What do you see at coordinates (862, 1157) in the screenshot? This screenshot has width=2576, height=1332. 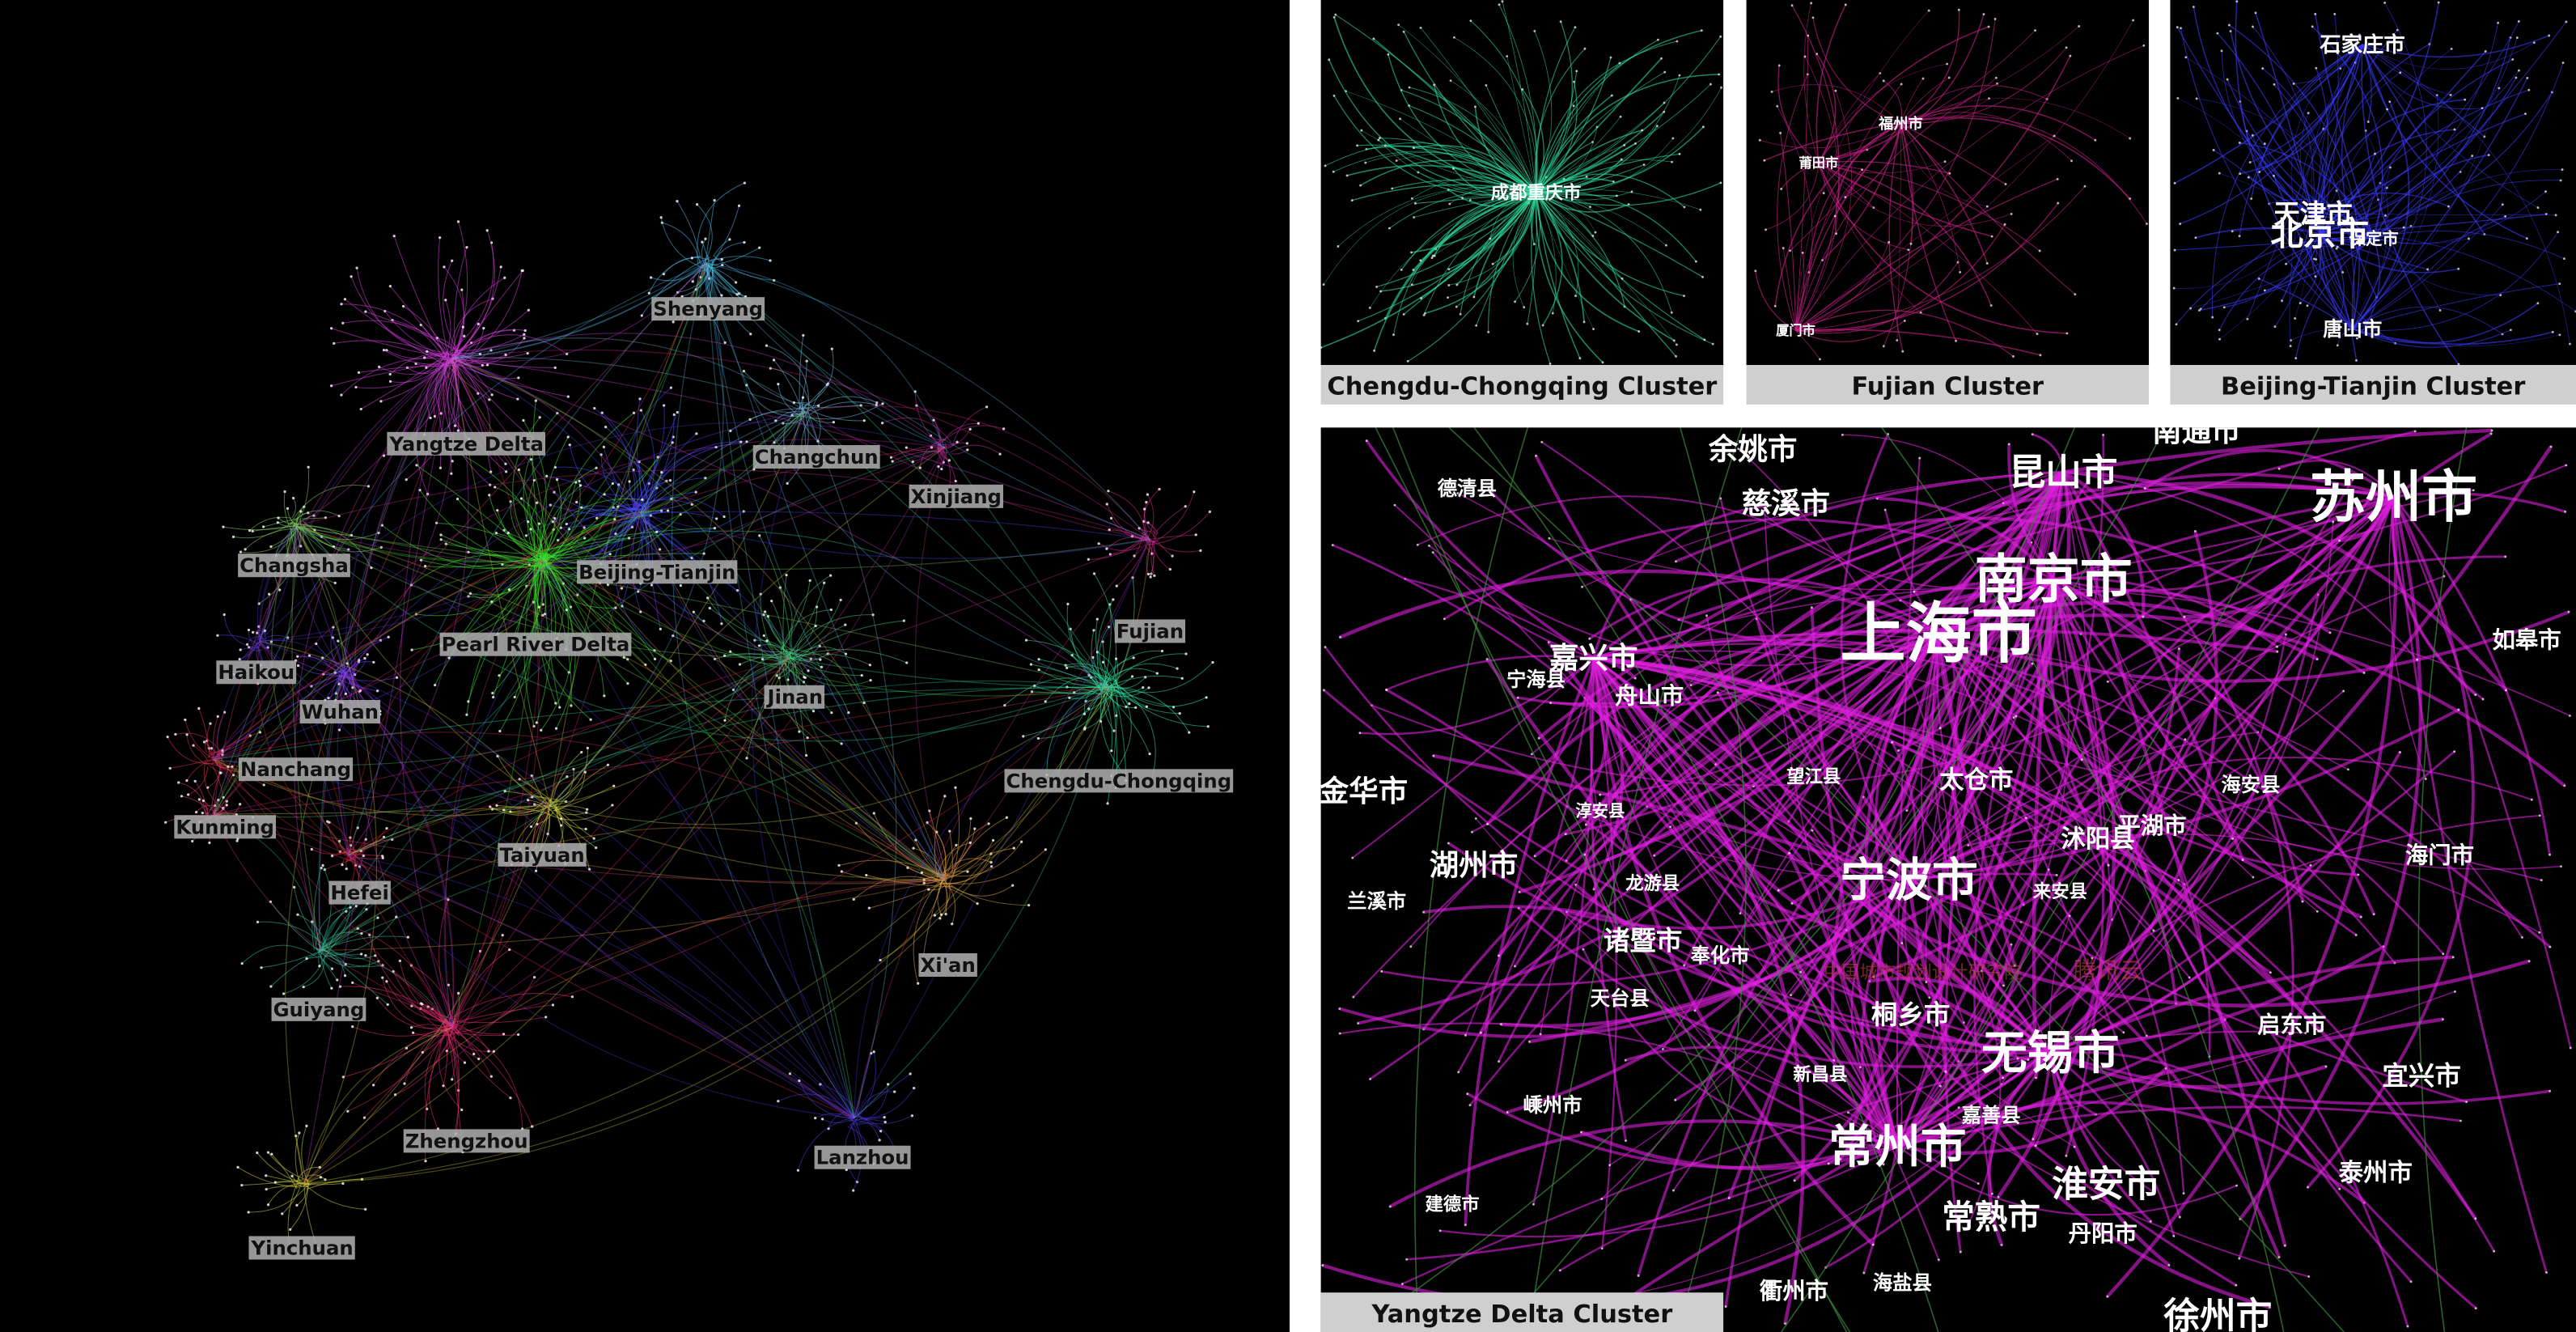 I see `cluster-label: Lanzhou` at bounding box center [862, 1157].